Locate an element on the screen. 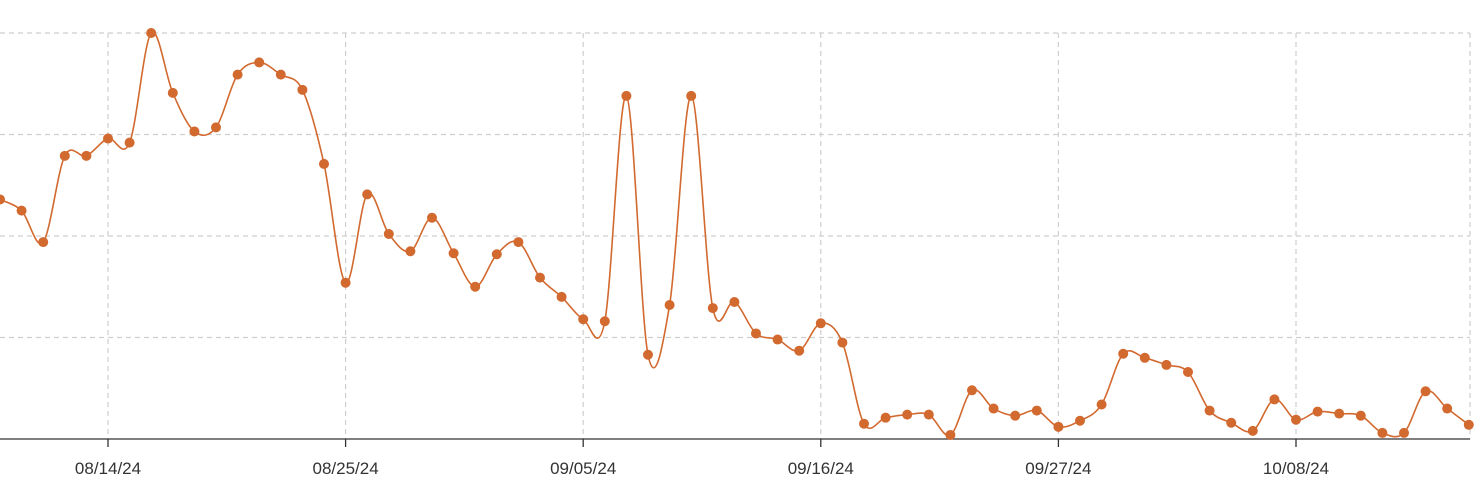  x-tick-label: 09/05/24 is located at coordinates (583, 468).